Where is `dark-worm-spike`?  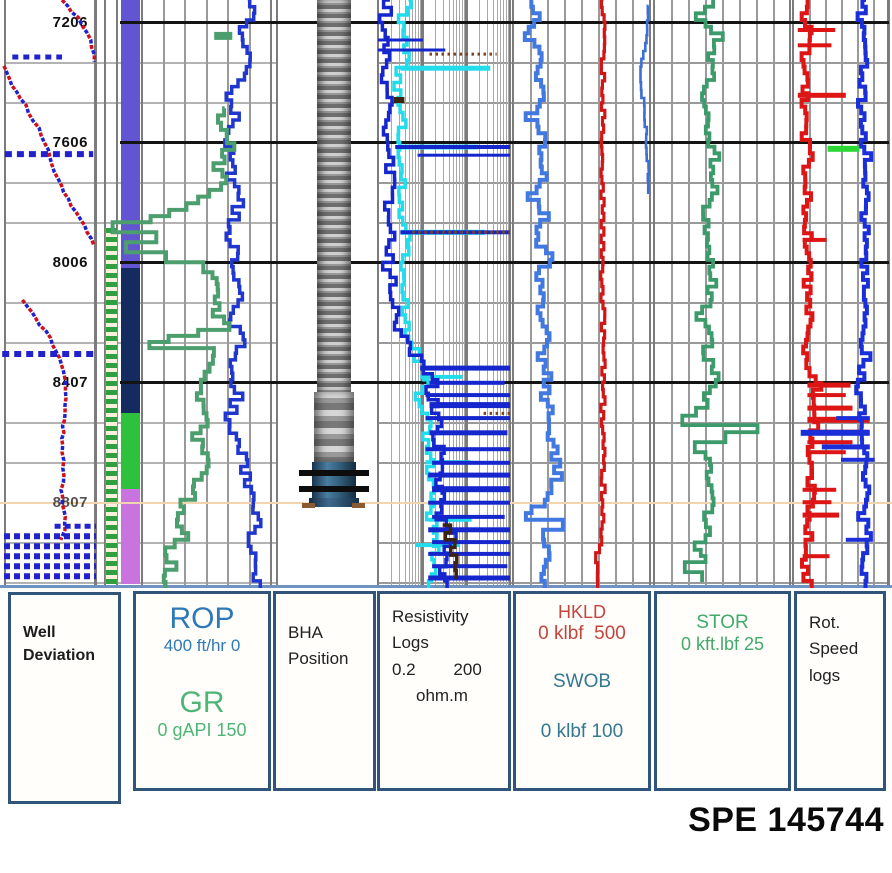 dark-worm-spike is located at coordinates (399, 100).